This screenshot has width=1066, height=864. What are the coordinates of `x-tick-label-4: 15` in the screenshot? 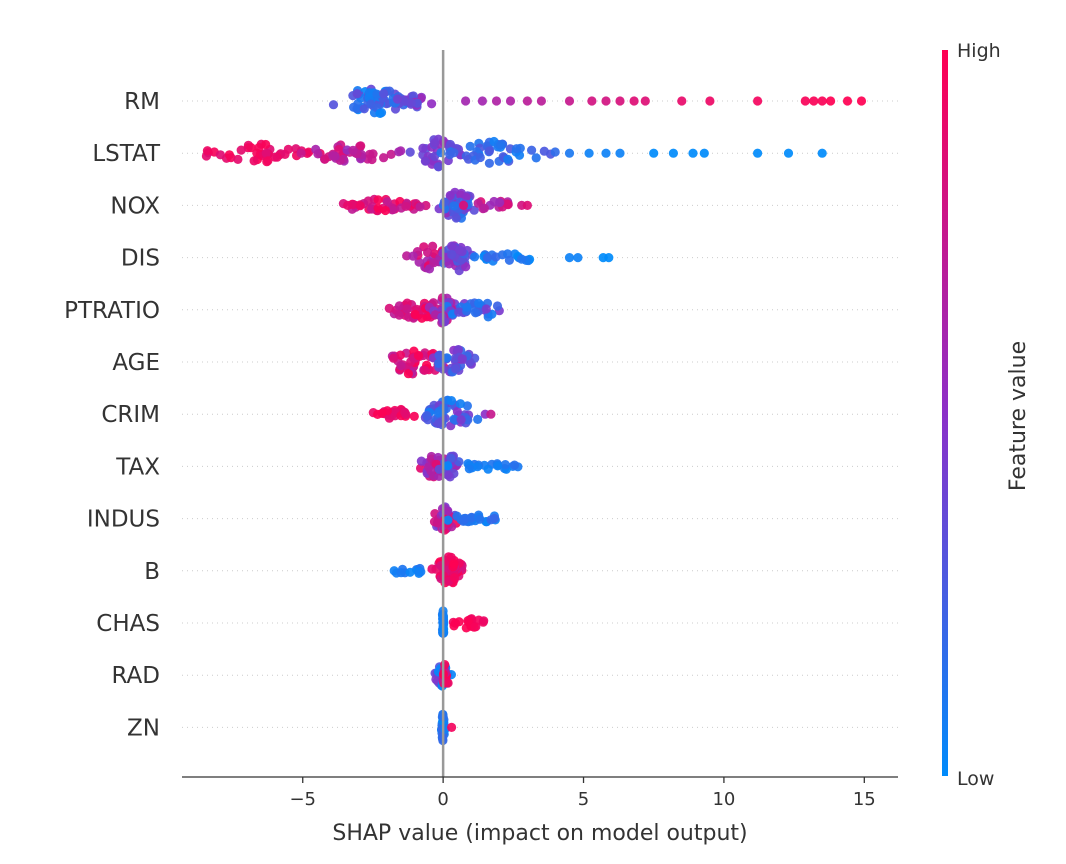 It's located at (864, 799).